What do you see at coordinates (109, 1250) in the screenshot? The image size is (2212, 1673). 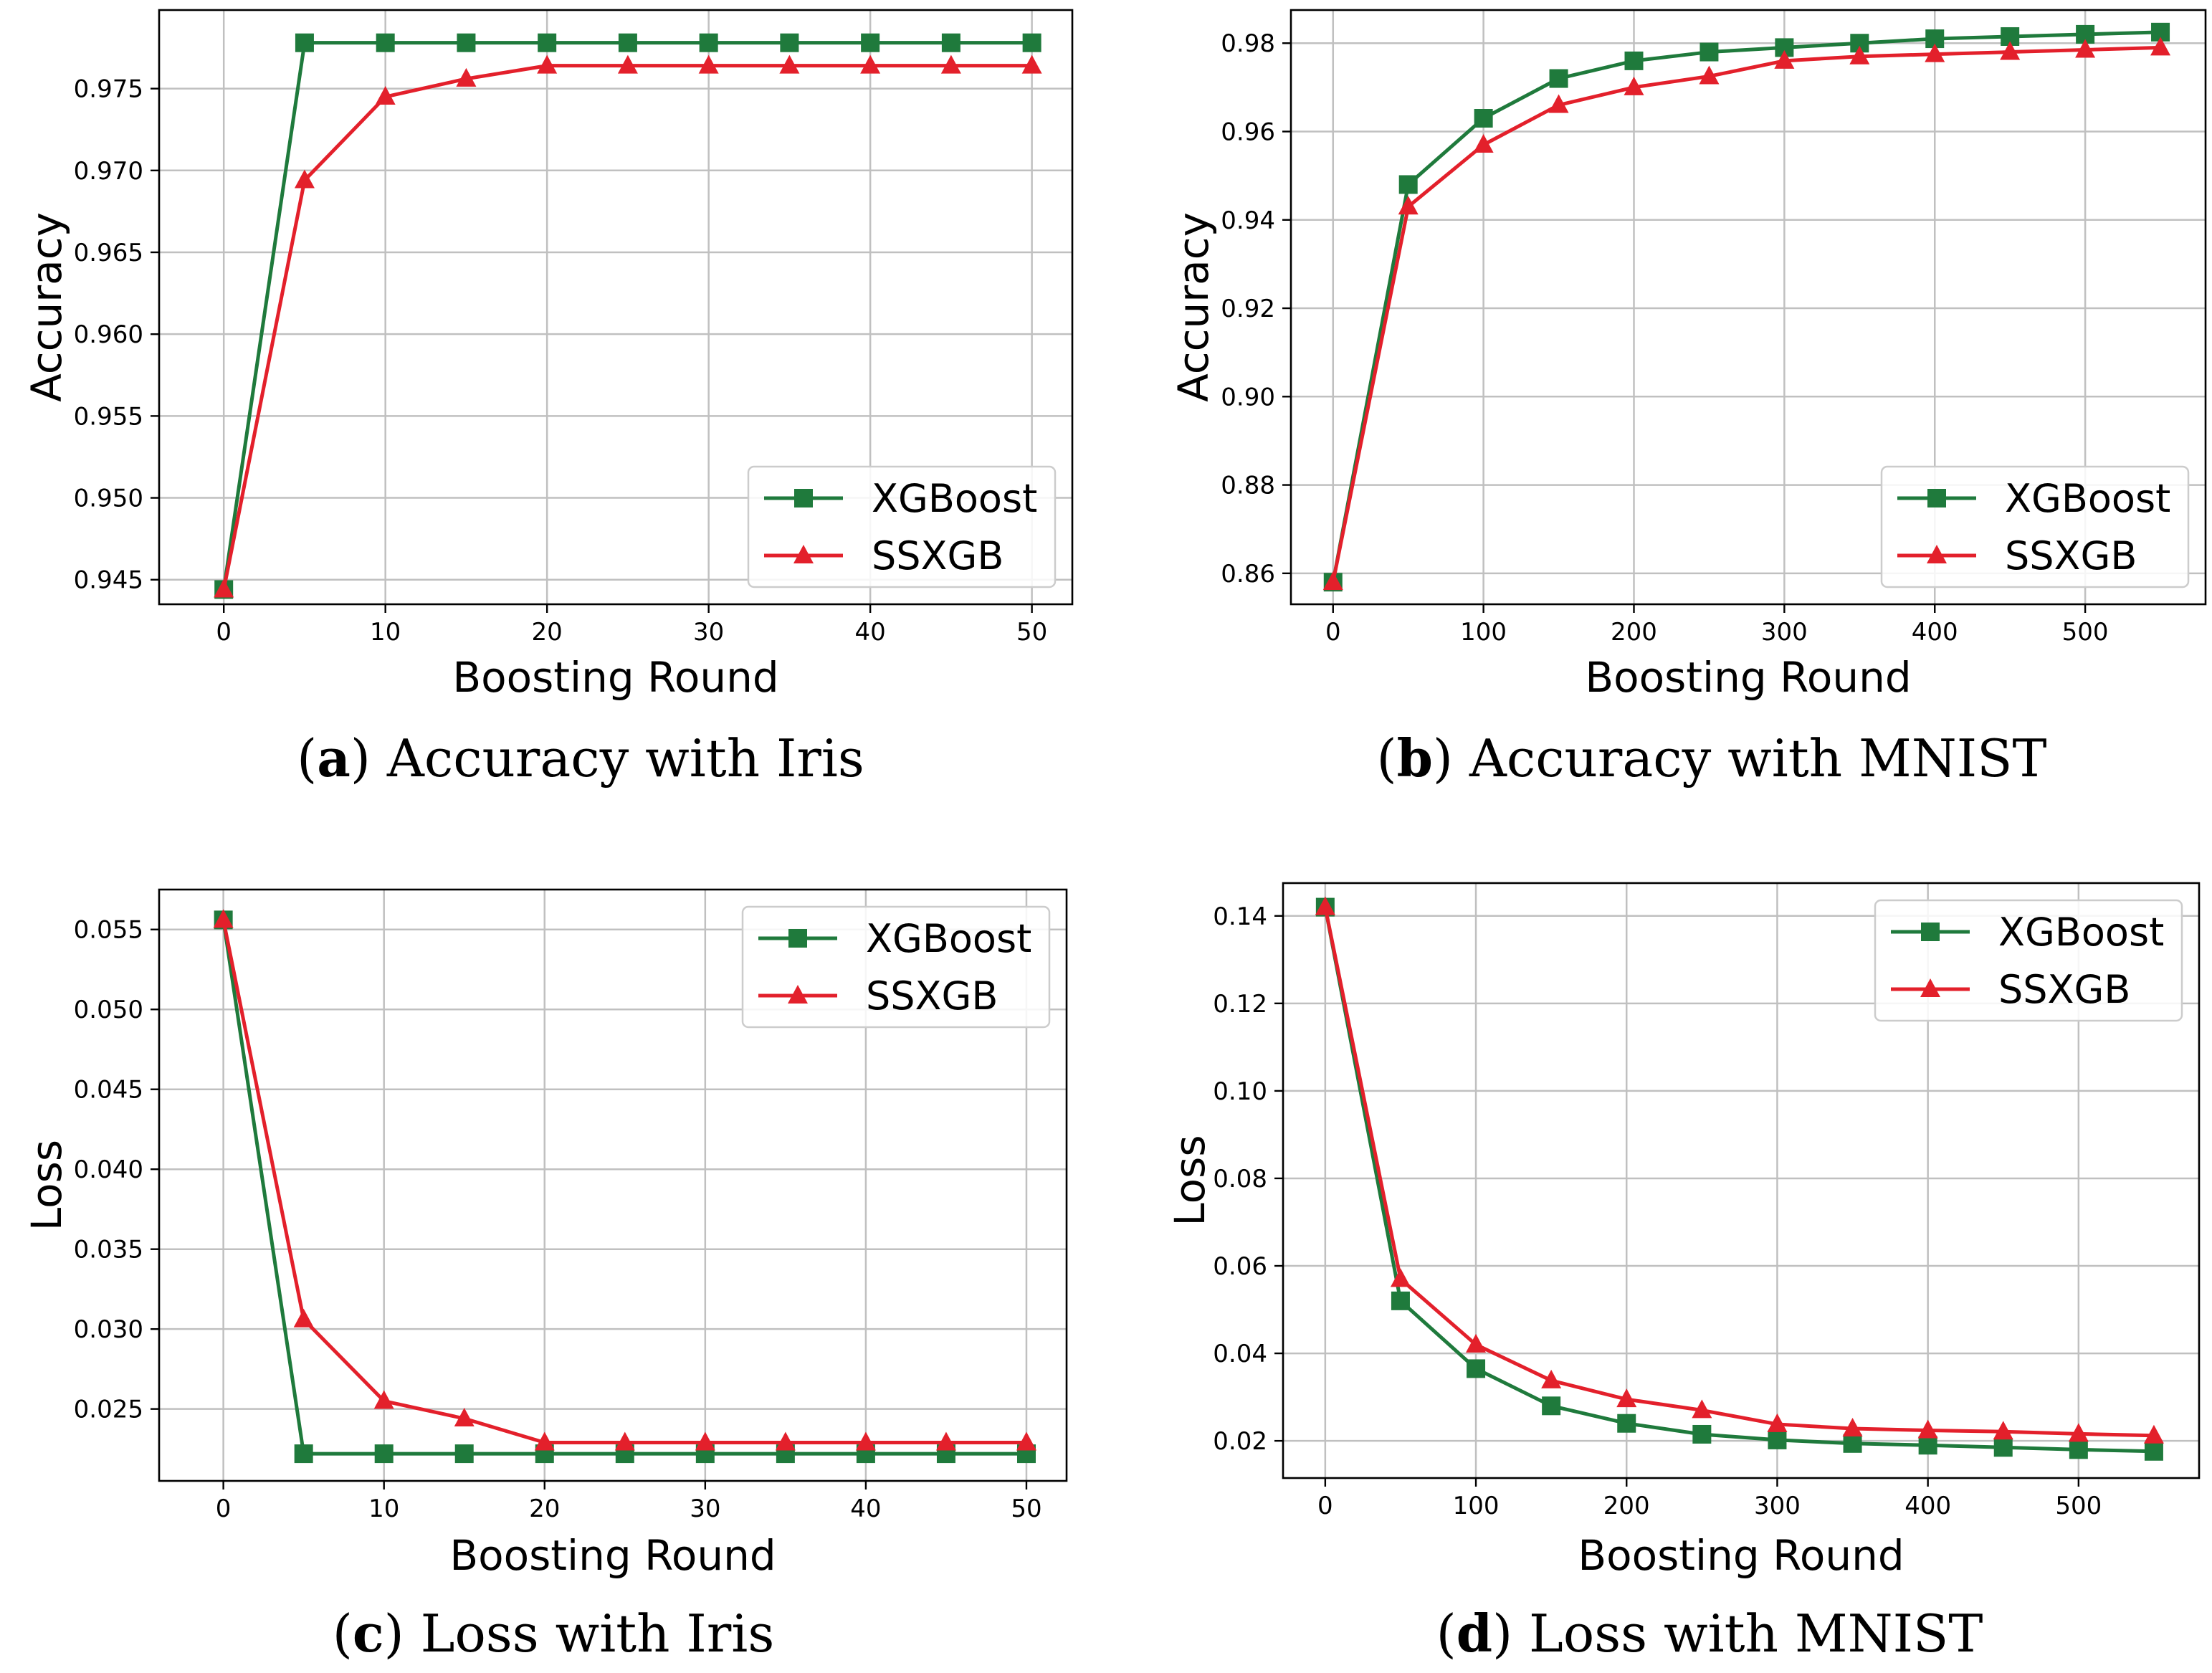 I see `y-tick-label: 0.035` at bounding box center [109, 1250].